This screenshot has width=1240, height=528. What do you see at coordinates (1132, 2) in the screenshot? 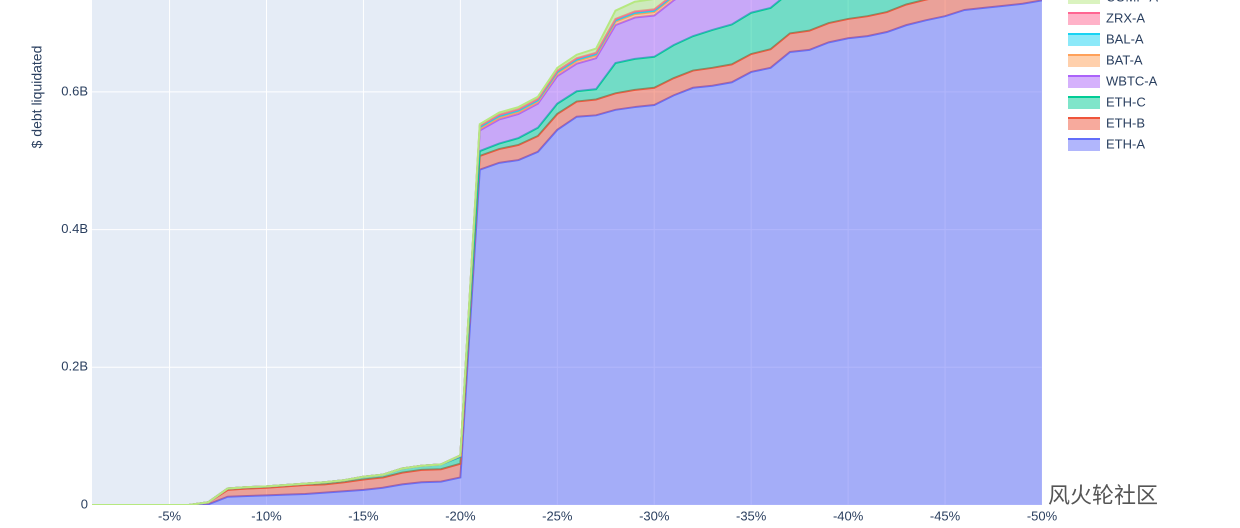
I see `legend-label: COMP-A` at bounding box center [1132, 2].